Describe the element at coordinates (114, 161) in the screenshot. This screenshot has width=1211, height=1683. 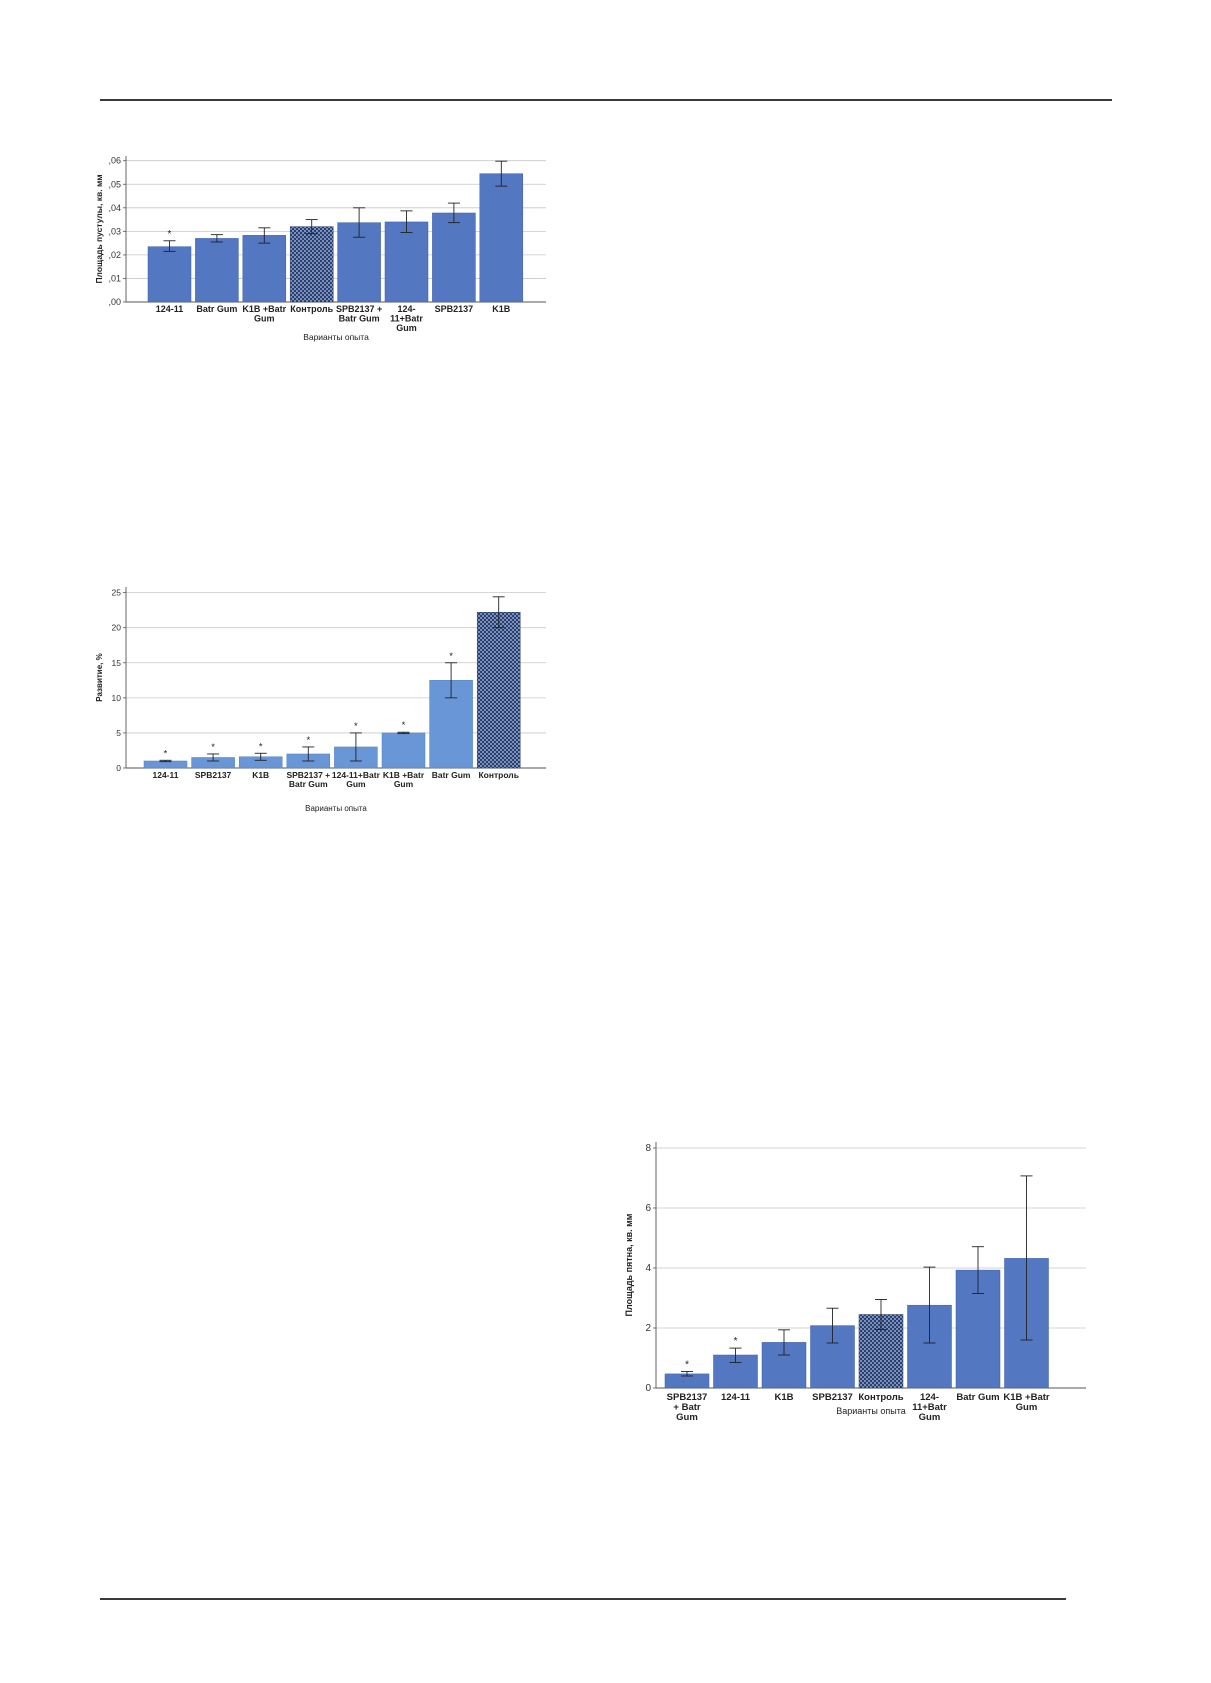
I see `y-tick-label: ,06` at that location.